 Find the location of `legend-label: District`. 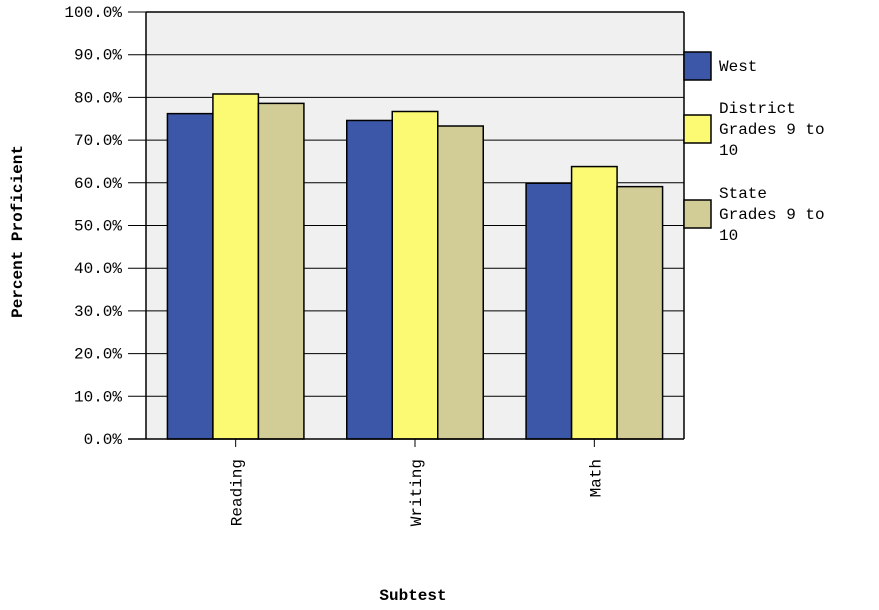

legend-label: District is located at coordinates (757, 109).